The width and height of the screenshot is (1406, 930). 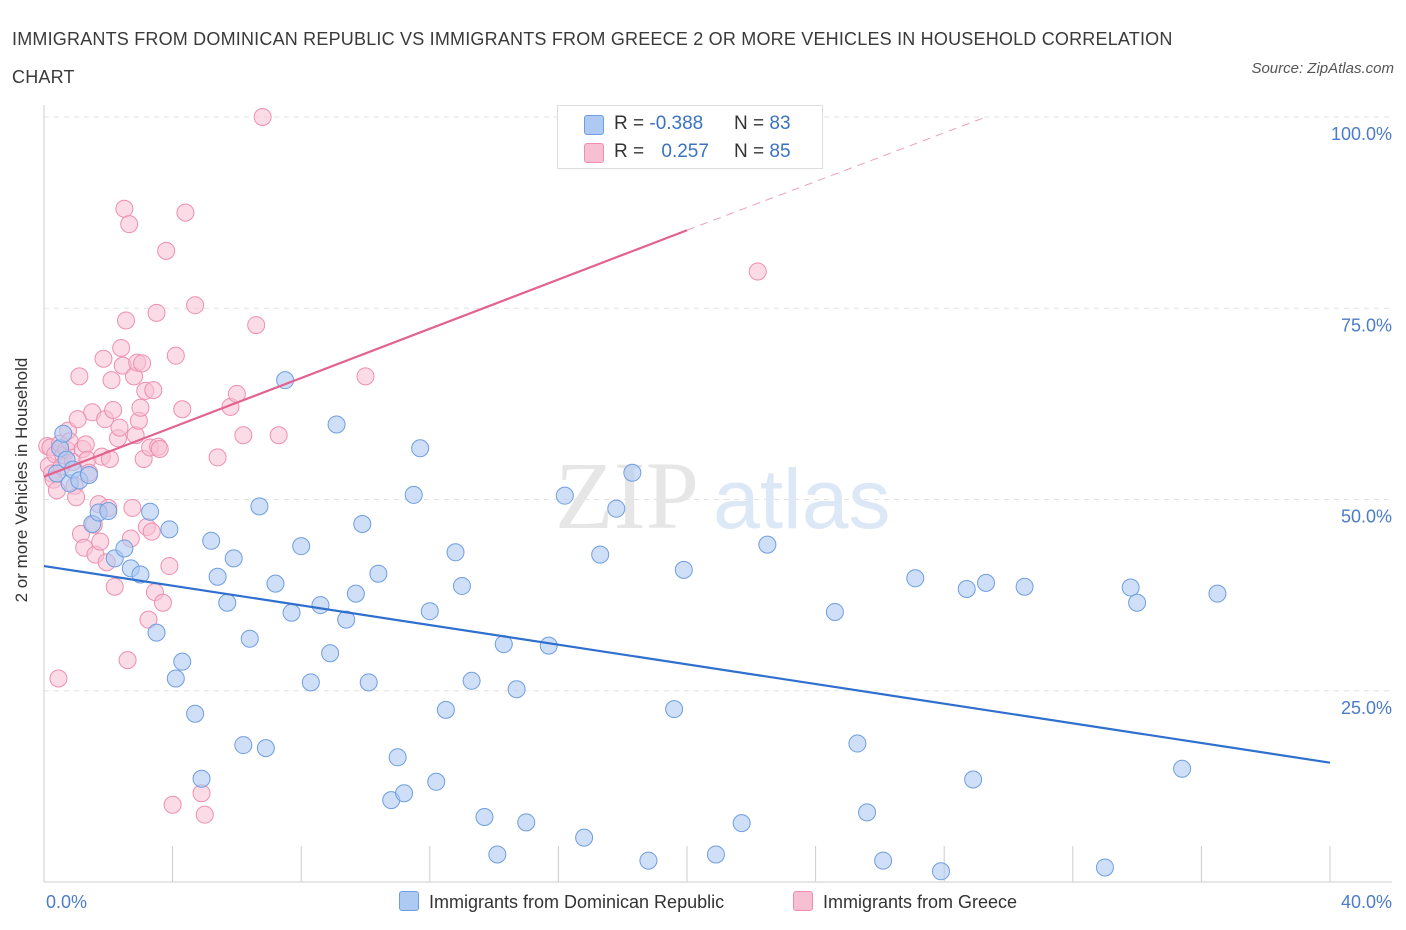 I want to click on watermark: ZIP atlas, so click(x=722, y=495).